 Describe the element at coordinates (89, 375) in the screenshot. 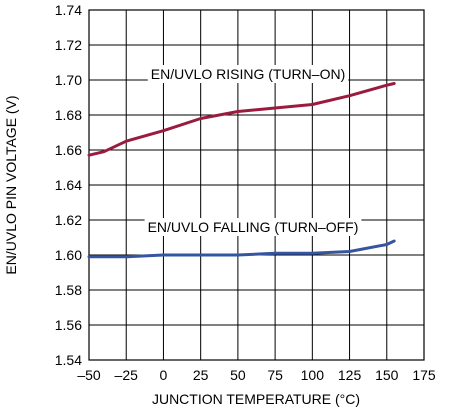

I see `x-tick-label: –50` at that location.